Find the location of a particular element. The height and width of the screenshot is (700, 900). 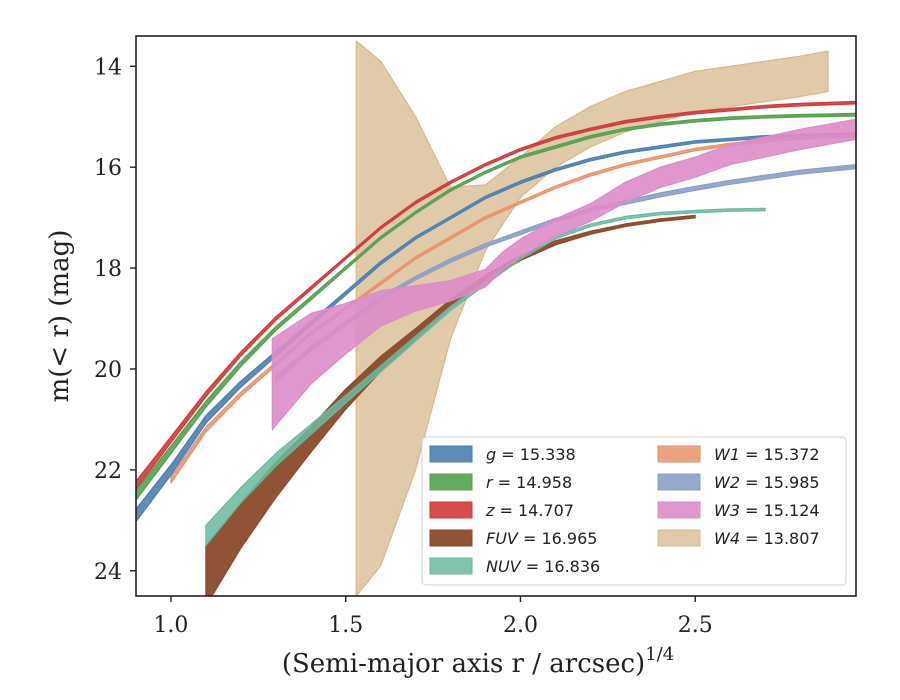

legend-label-nuv: NUV = 16.836 is located at coordinates (543, 566).